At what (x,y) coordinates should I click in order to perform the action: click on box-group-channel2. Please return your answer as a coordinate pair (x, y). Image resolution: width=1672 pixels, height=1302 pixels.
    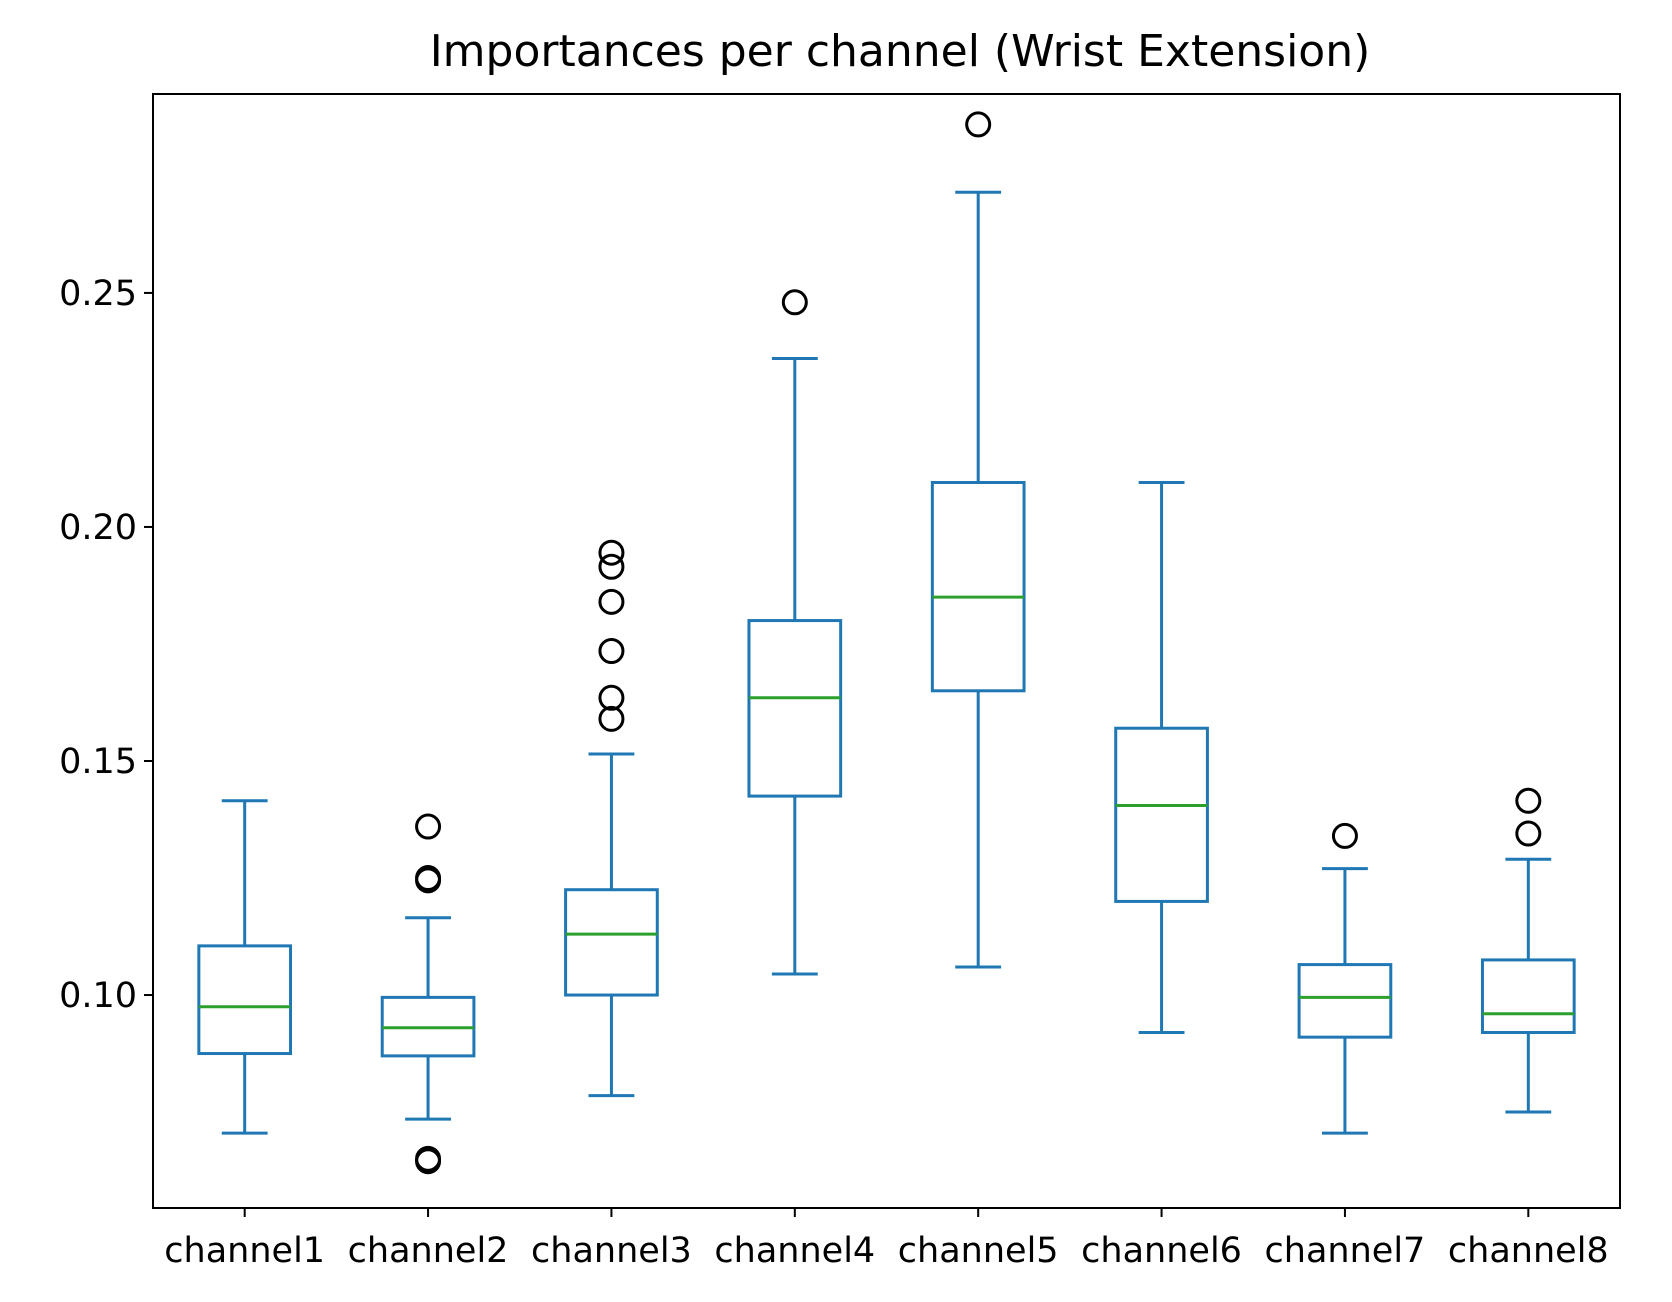
    Looking at the image, I should click on (428, 994).